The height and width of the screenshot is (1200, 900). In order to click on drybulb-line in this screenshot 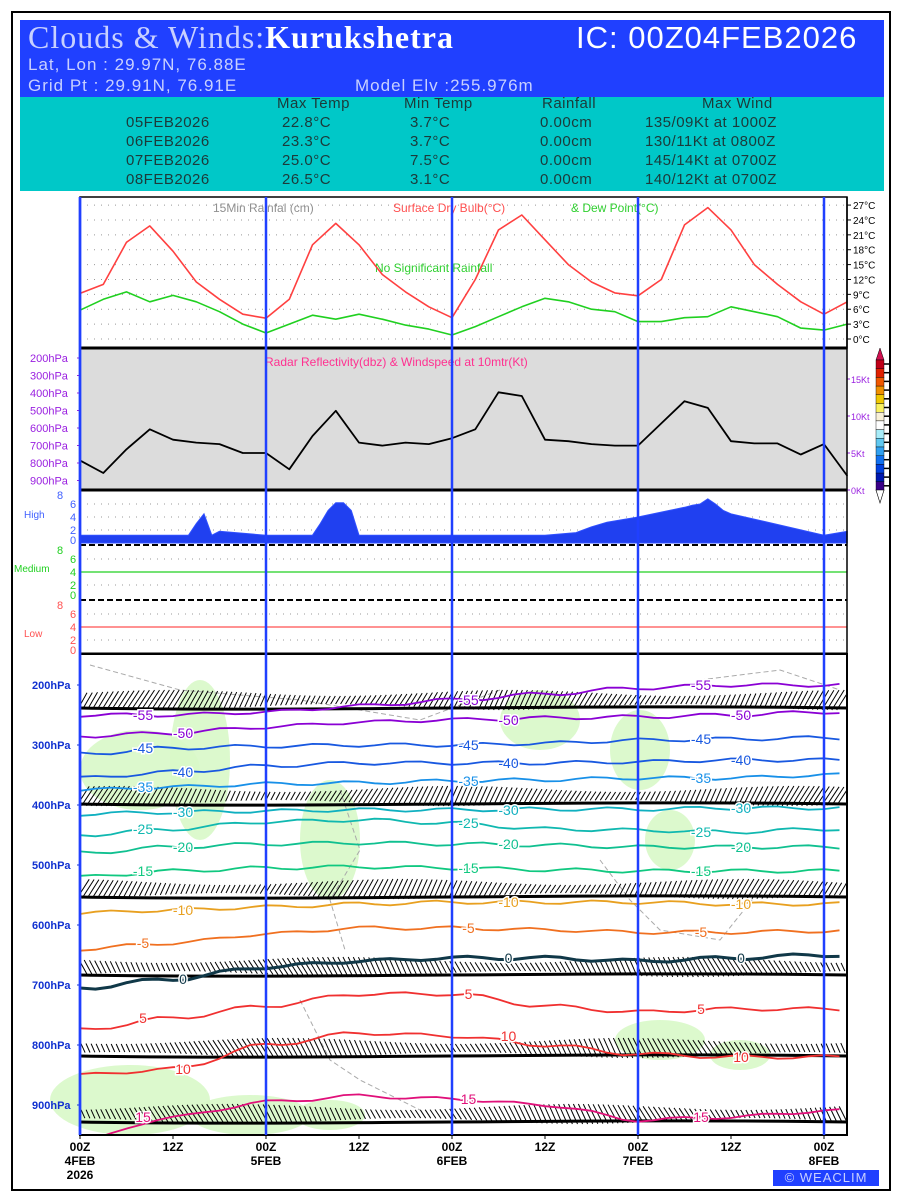, I will do `click(463, 262)`.